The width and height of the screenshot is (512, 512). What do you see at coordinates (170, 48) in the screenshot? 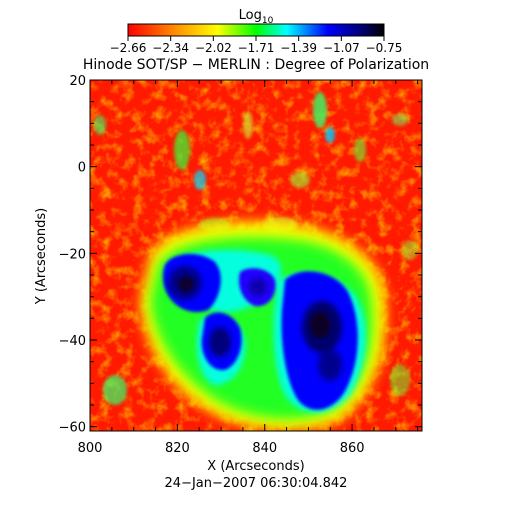
I see `colorbar-tick-label: −2.34` at bounding box center [170, 48].